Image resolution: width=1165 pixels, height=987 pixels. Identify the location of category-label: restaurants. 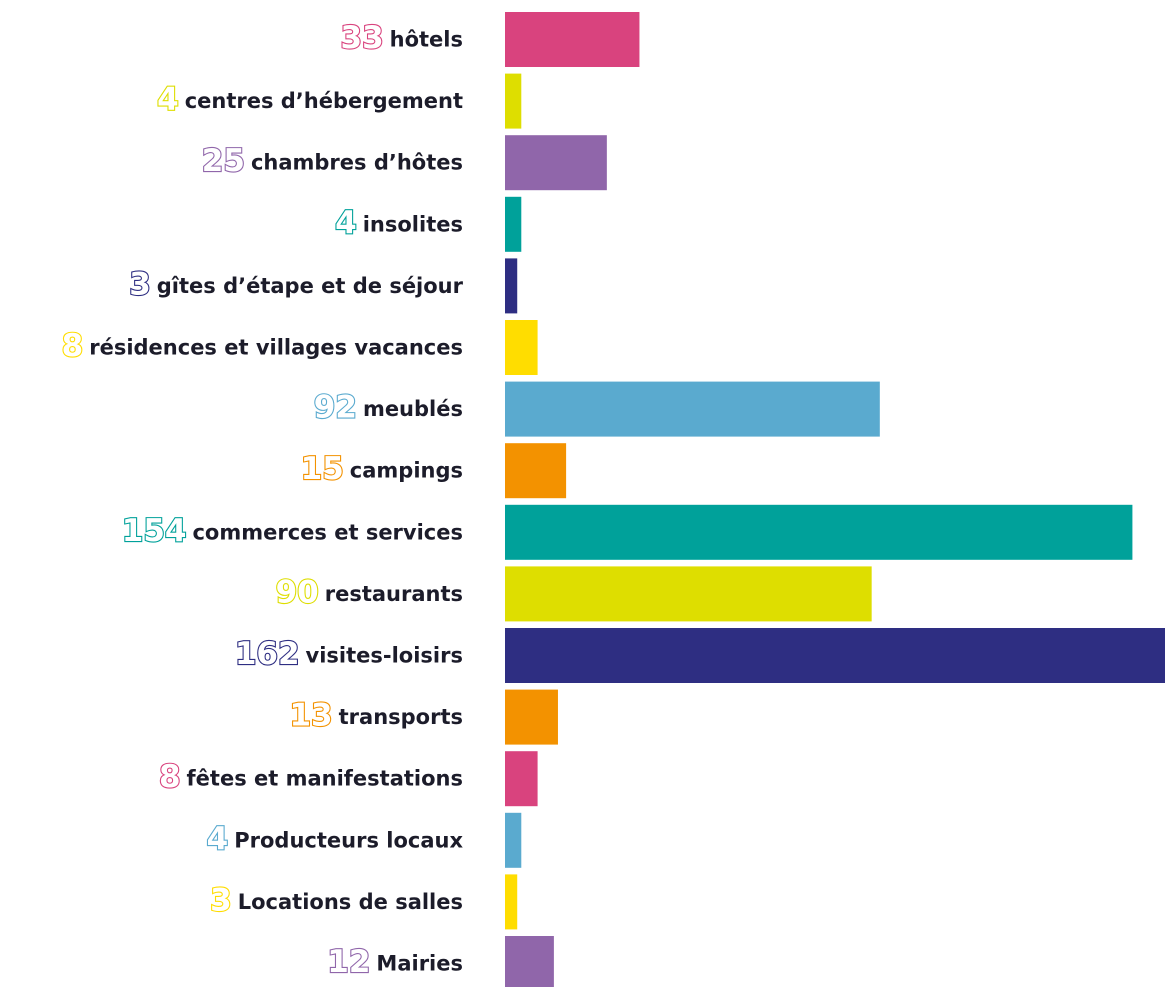
(394, 594).